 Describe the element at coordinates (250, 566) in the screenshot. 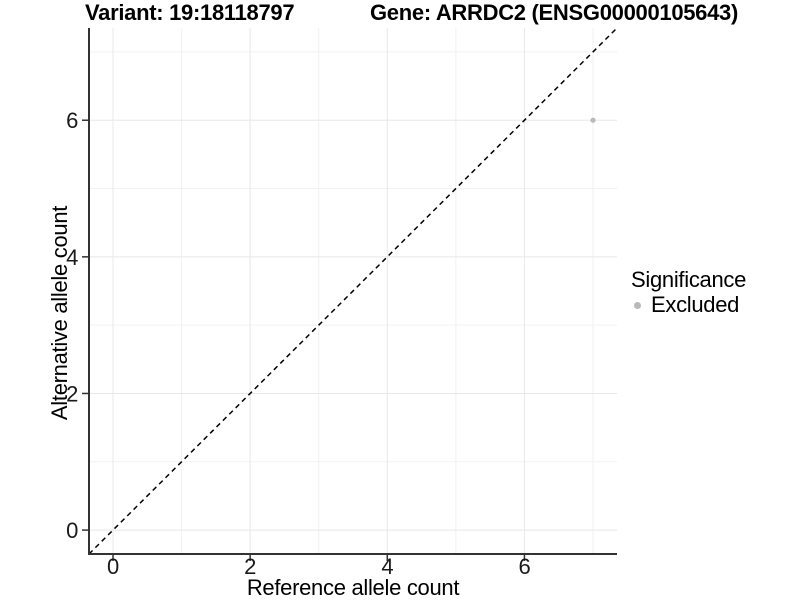

I see `x-tick-label: 2` at that location.